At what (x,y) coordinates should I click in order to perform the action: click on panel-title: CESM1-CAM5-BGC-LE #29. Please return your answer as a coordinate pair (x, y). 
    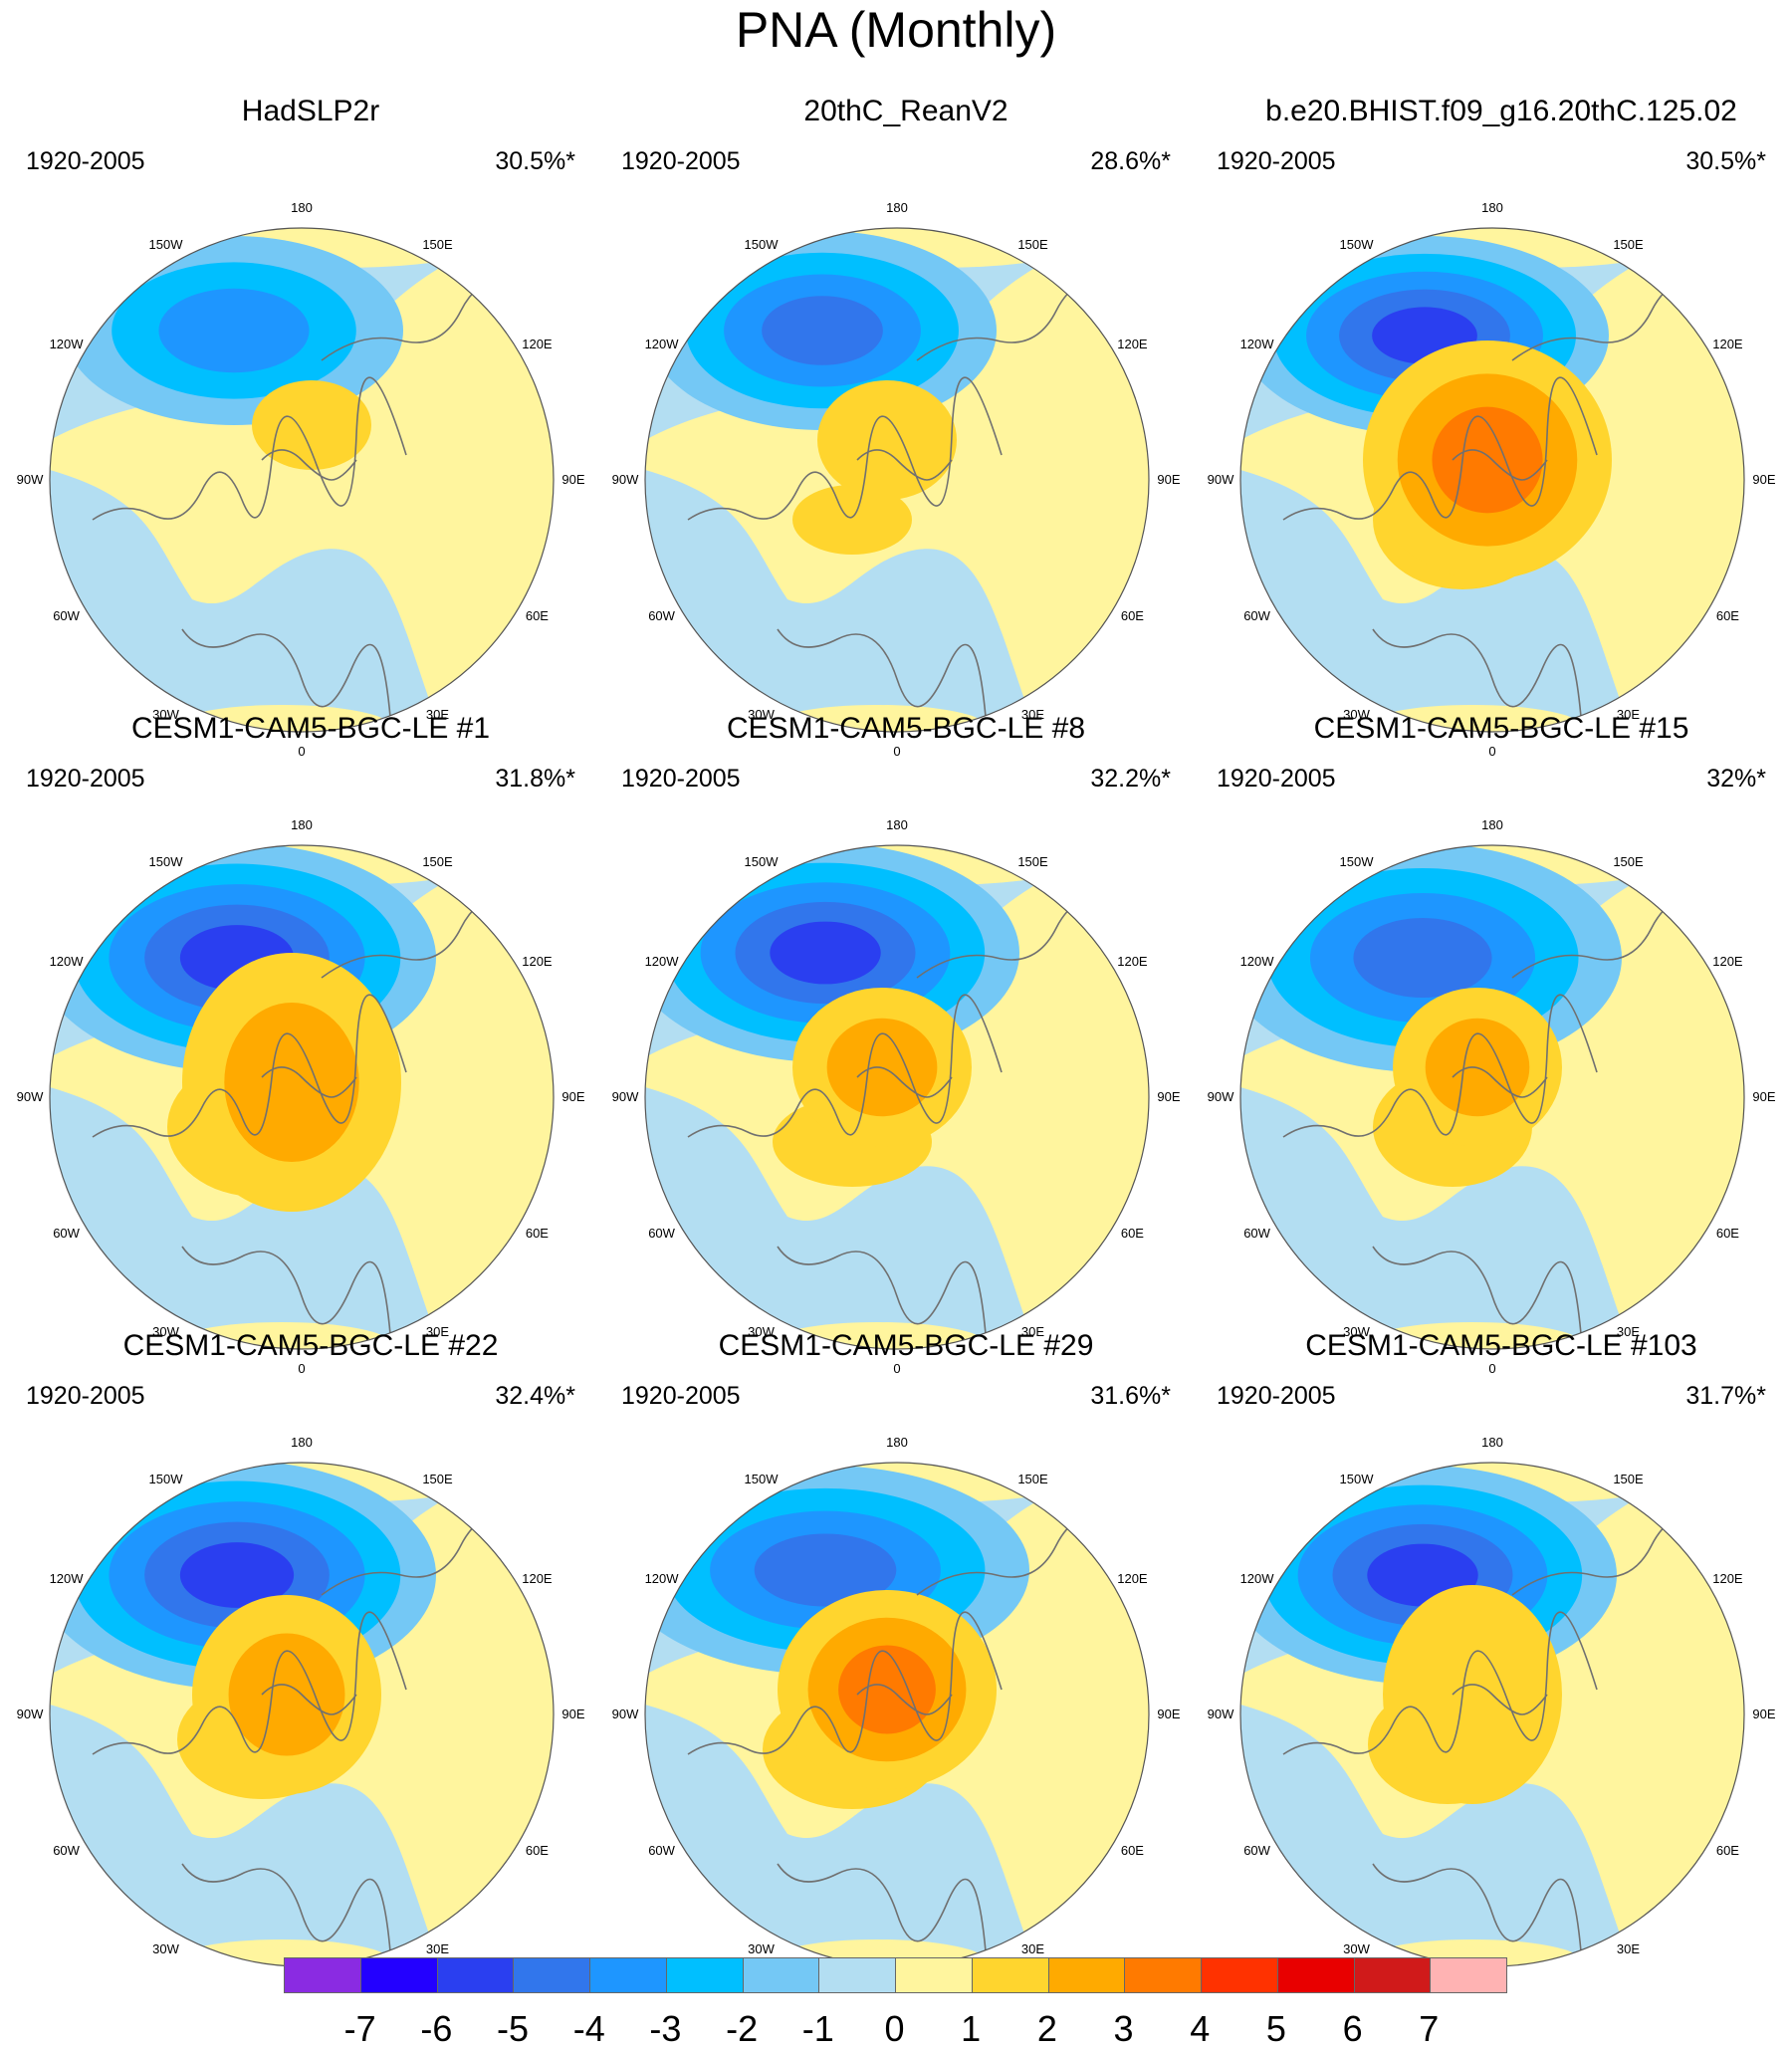
    Looking at the image, I should click on (906, 1345).